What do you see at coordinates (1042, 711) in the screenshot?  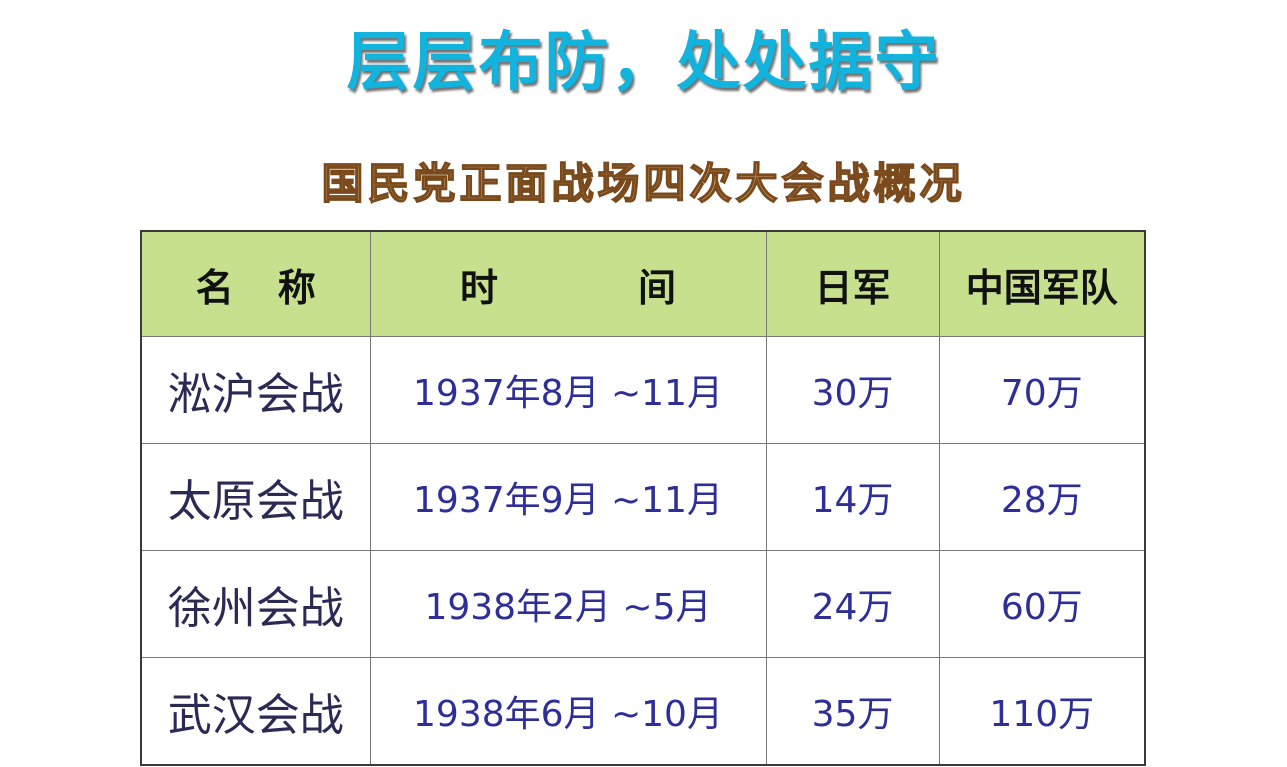 I see `chinese-troops: 110万` at bounding box center [1042, 711].